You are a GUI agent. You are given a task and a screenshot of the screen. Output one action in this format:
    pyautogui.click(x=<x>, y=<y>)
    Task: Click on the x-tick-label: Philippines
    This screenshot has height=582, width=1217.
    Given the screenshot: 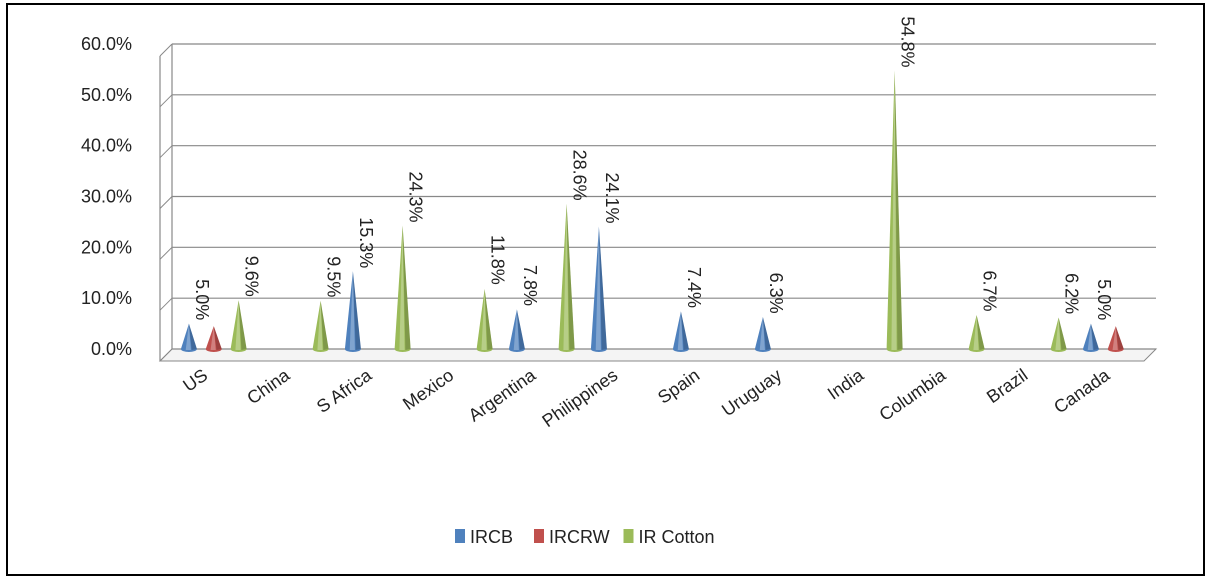 What is the action you would take?
    pyautogui.click(x=580, y=398)
    